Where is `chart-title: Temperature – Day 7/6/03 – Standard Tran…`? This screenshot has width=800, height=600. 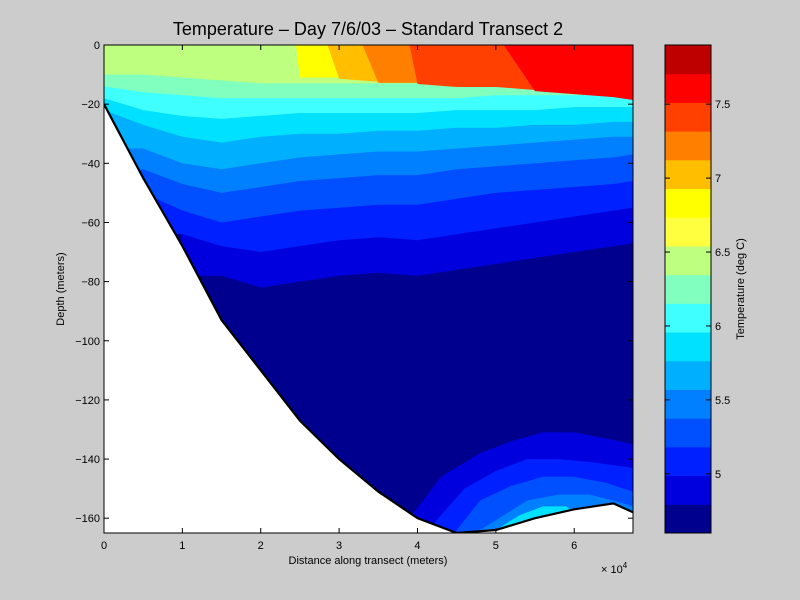 chart-title: Temperature – Day 7/6/03 – Standard Tran… is located at coordinates (368, 29).